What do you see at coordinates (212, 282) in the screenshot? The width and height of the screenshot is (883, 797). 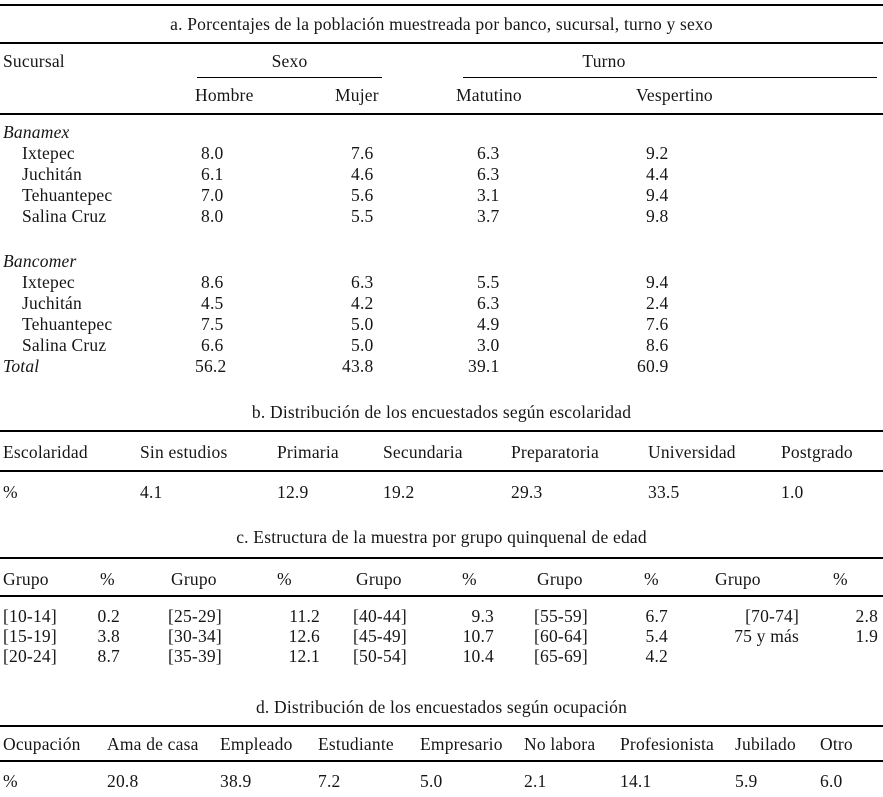 I see `value-cell: 8.6` at bounding box center [212, 282].